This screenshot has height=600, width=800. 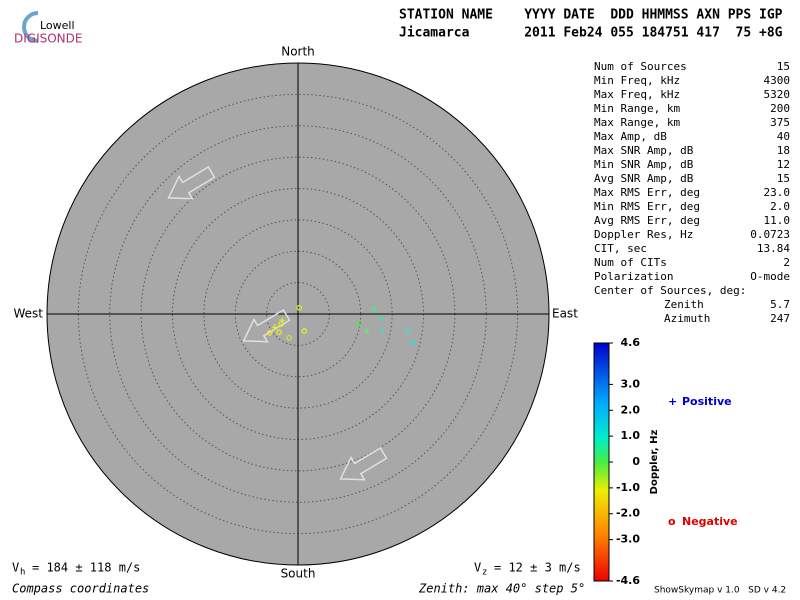 What do you see at coordinates (670, 290) in the screenshot?
I see `center-title: Center of Sources, deg:` at bounding box center [670, 290].